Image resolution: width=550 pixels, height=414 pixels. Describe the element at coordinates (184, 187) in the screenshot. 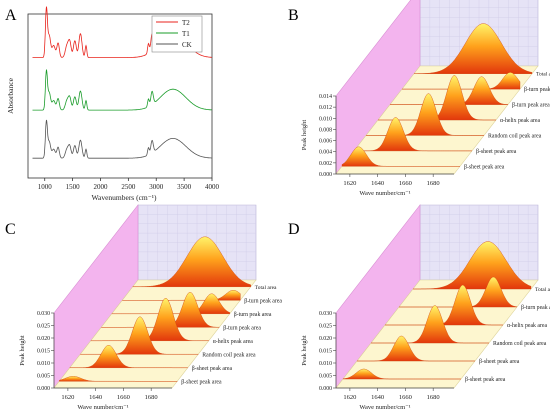

I see `x-tick-label: 3500` at that location.